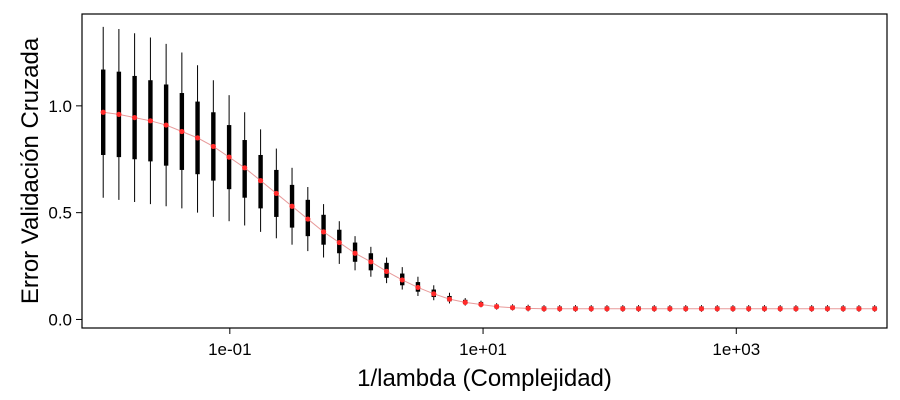 The width and height of the screenshot is (900, 400). What do you see at coordinates (484, 378) in the screenshot?
I see `x-axis-title: 1/lambda (Complejidad)` at bounding box center [484, 378].